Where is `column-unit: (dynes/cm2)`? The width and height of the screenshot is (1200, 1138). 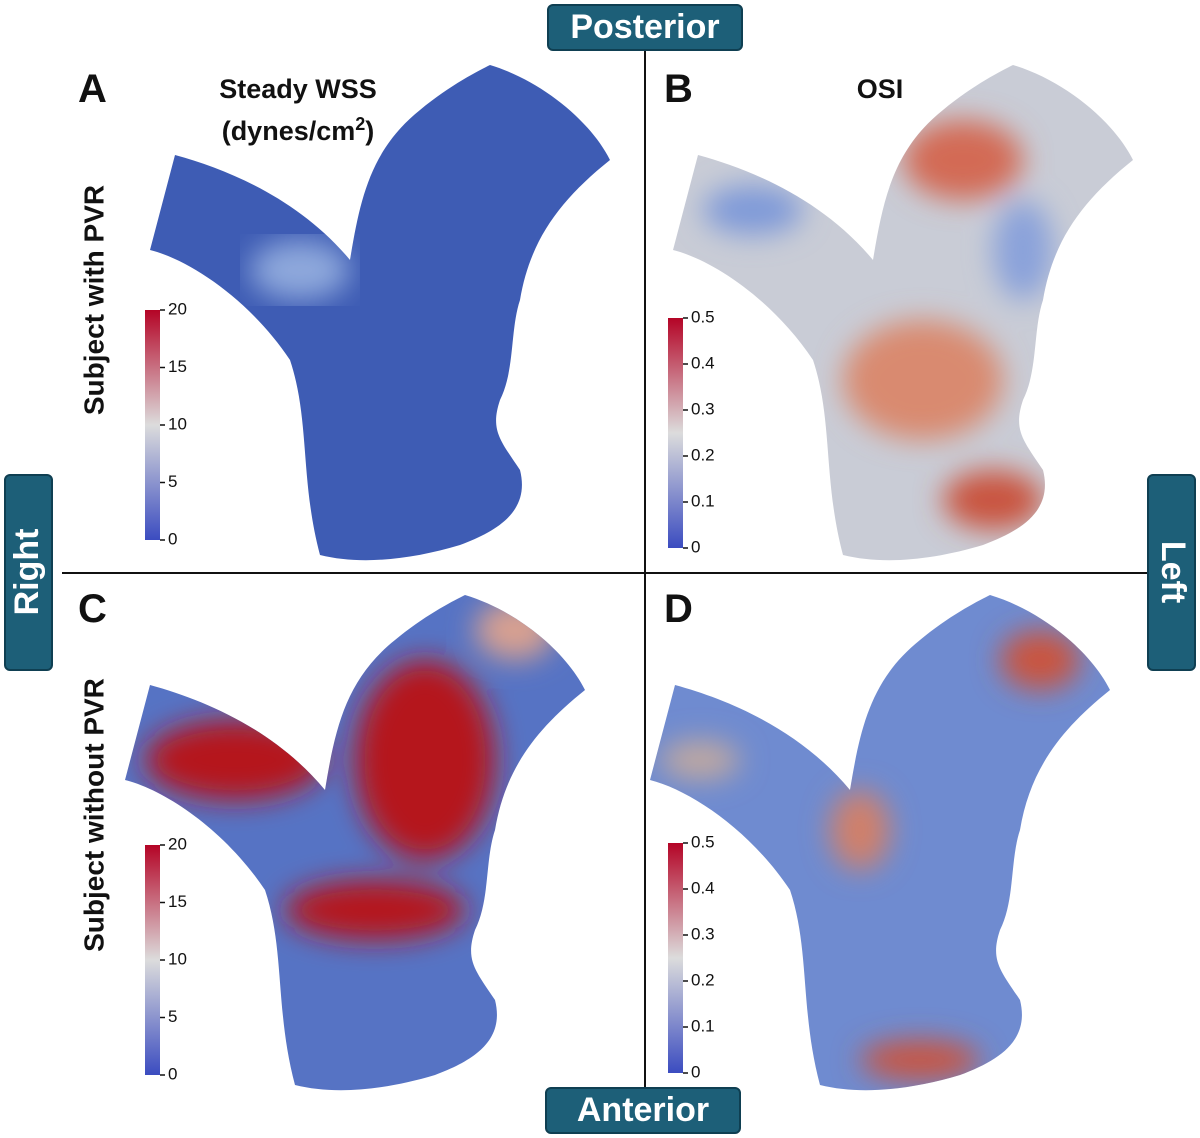 column-unit: (dynes/cm2) is located at coordinates (298, 130).